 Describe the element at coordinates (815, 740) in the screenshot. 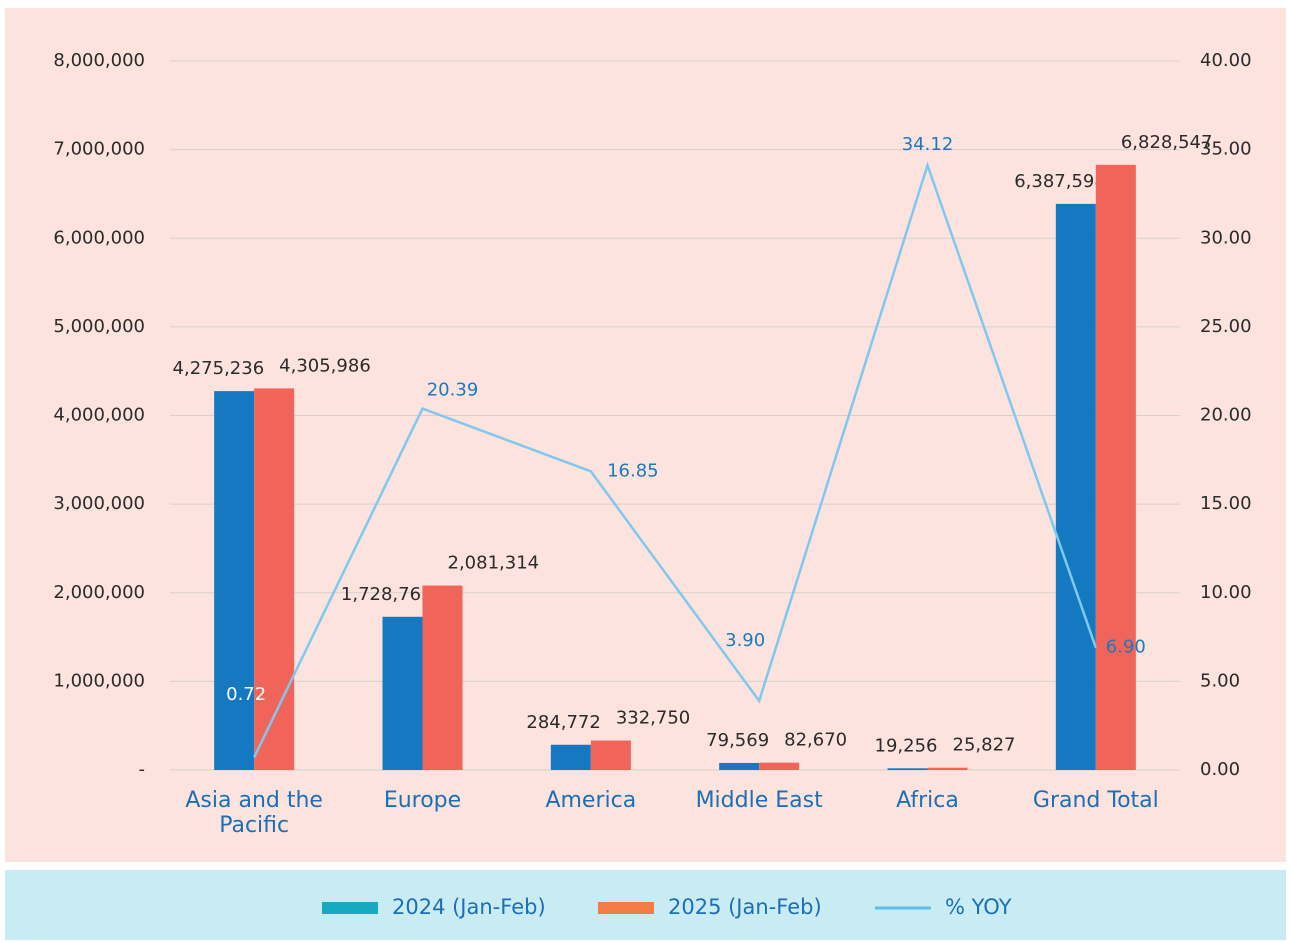

I see `bar-value-label: 82,670` at that location.